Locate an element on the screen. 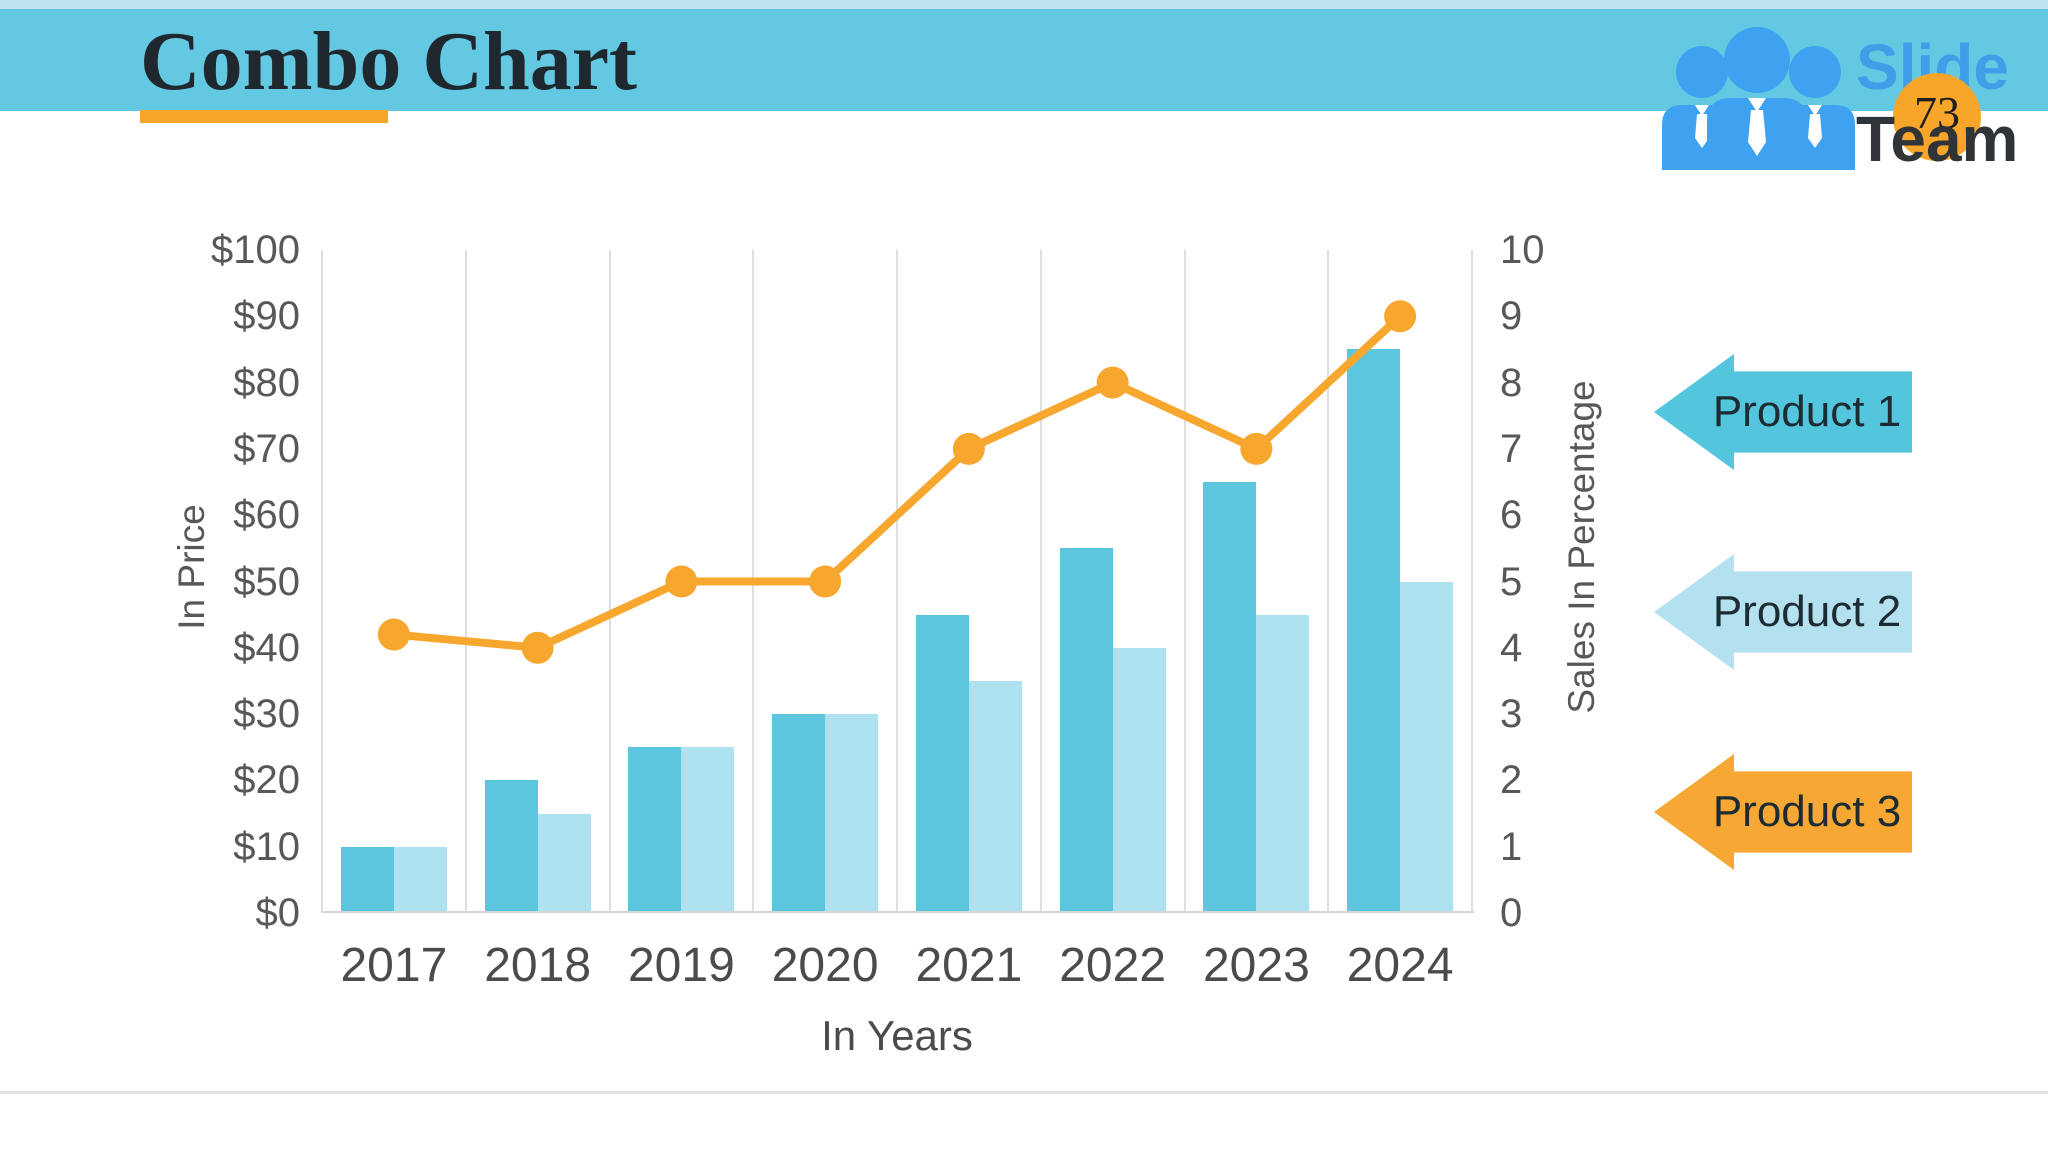  left-axis-tick: $50 is located at coordinates (266, 581).